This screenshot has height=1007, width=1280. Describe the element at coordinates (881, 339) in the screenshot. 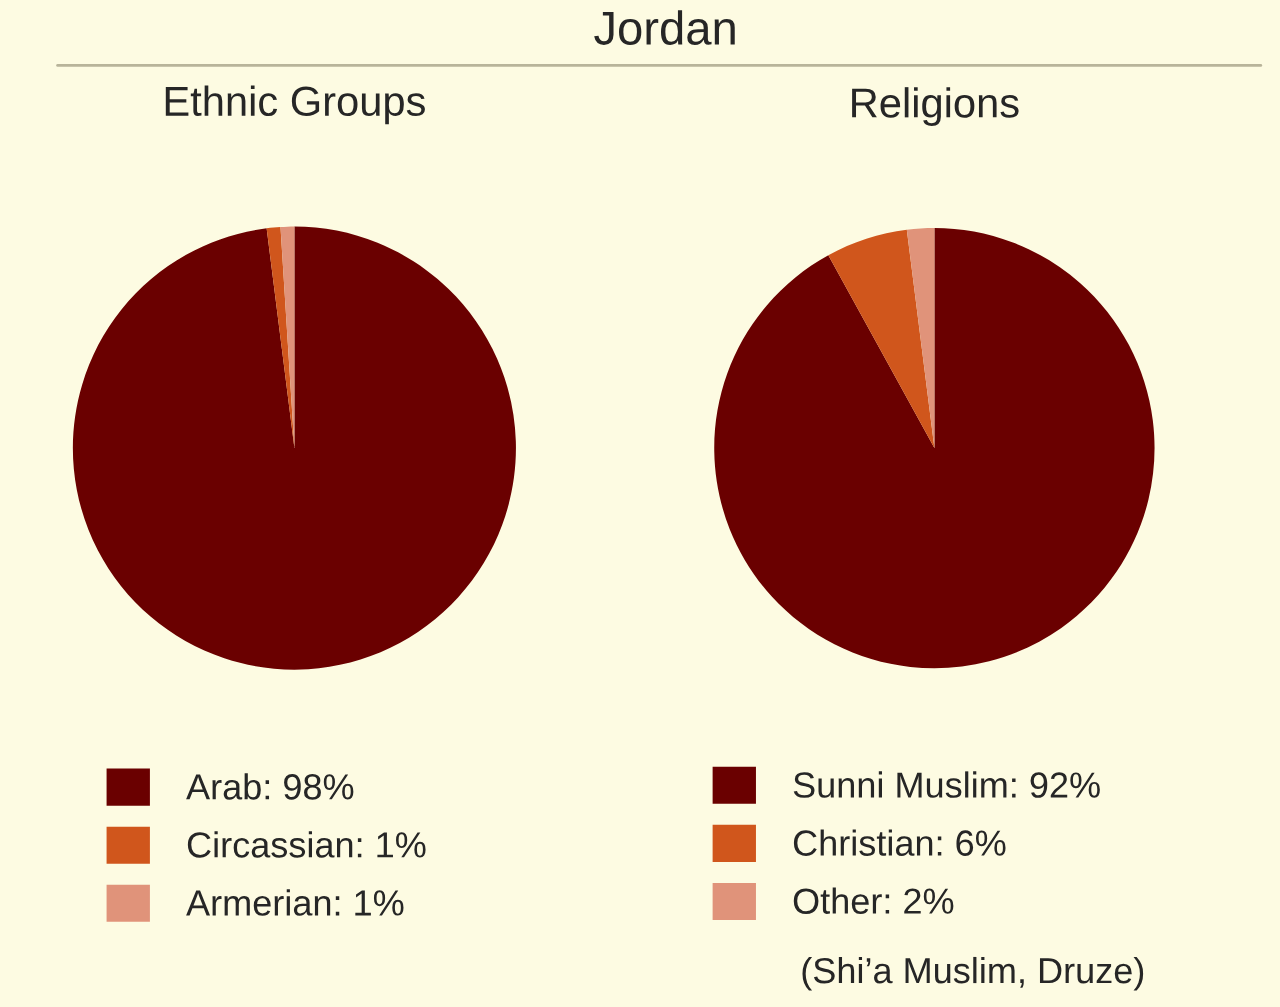

I see `pie-slice` at that location.